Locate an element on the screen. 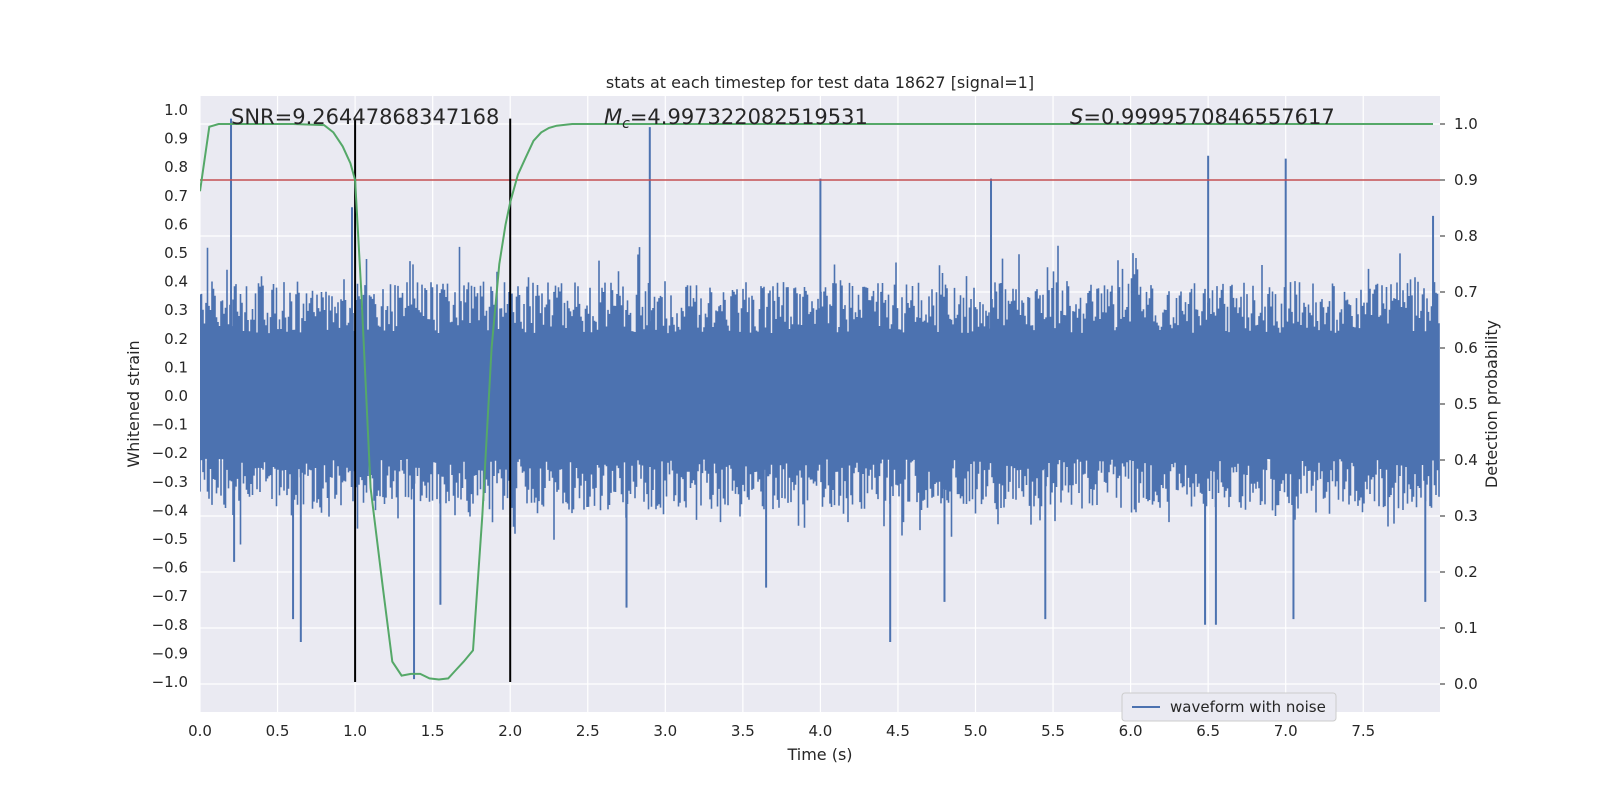 The height and width of the screenshot is (800, 1600). x-tick-label: 1.5 is located at coordinates (433, 731).